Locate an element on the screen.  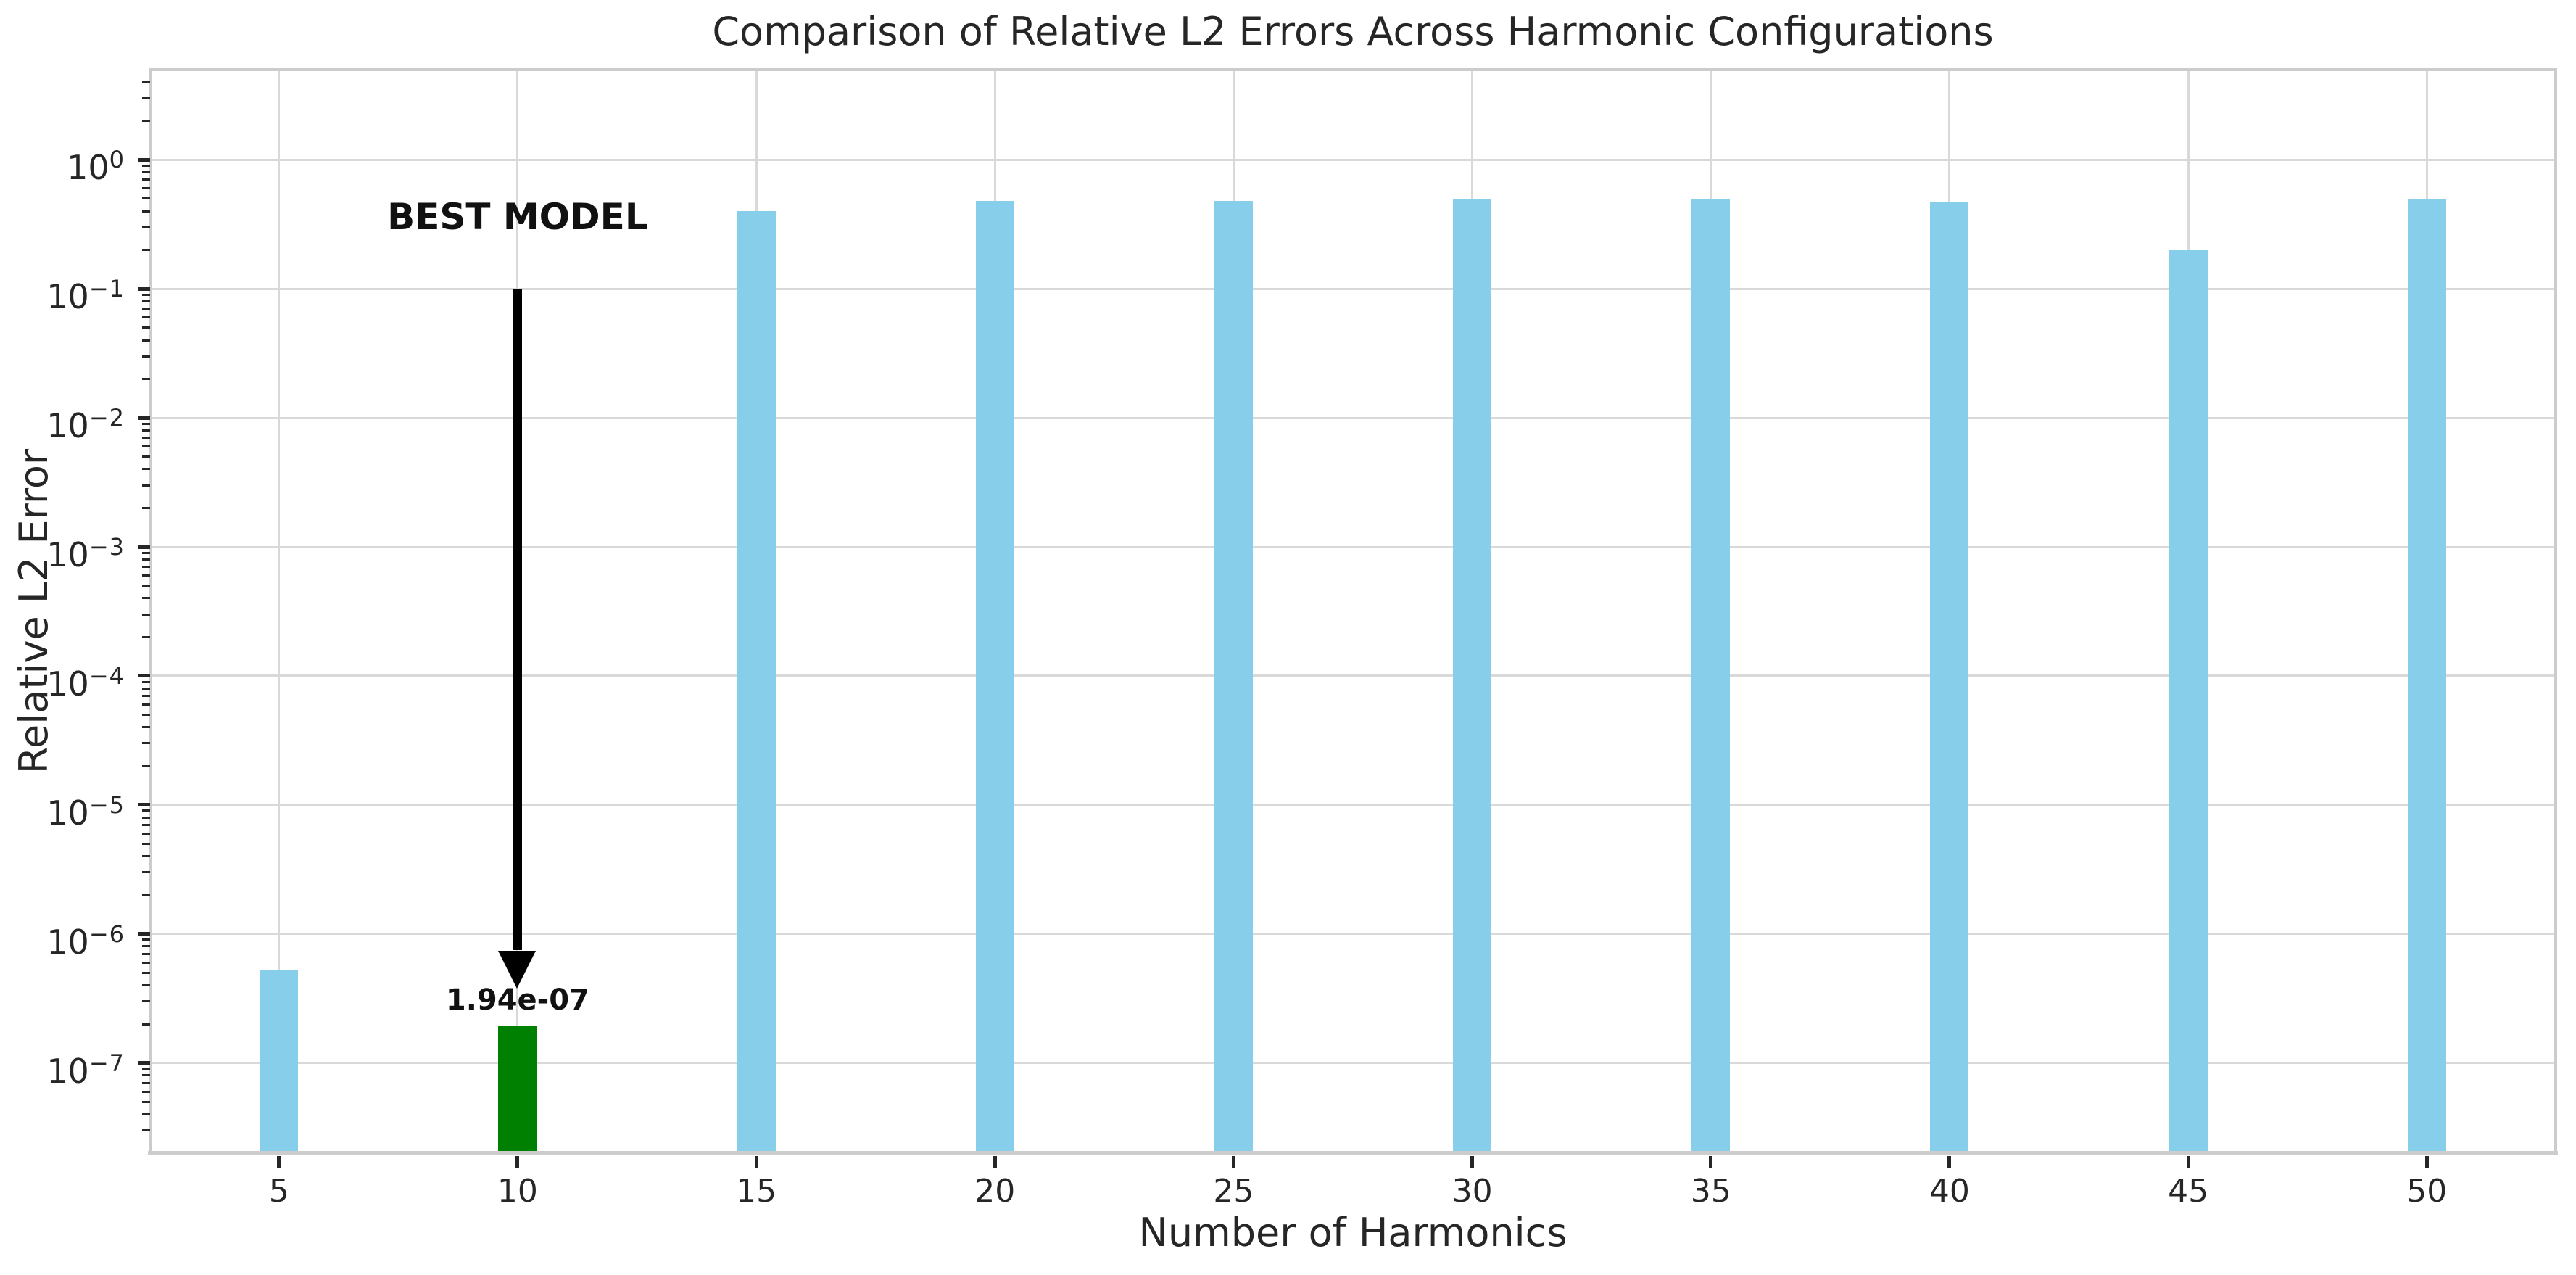
annotation-arrow-shaft is located at coordinates (517, 620).